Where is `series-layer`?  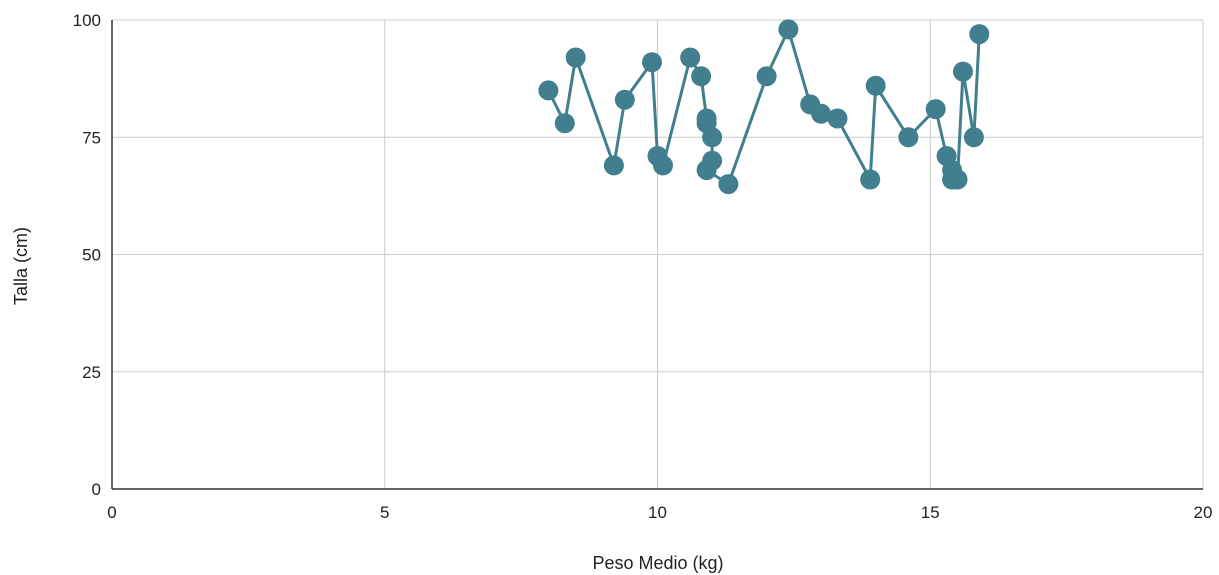 series-layer is located at coordinates (764, 107).